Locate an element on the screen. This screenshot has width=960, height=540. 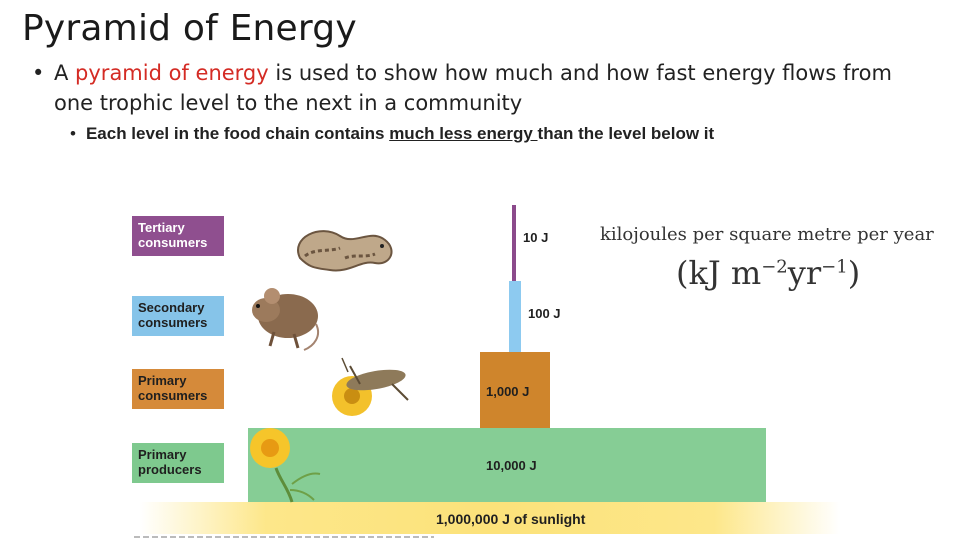
value-primary-producers: 10,000 J is located at coordinates (511, 465).